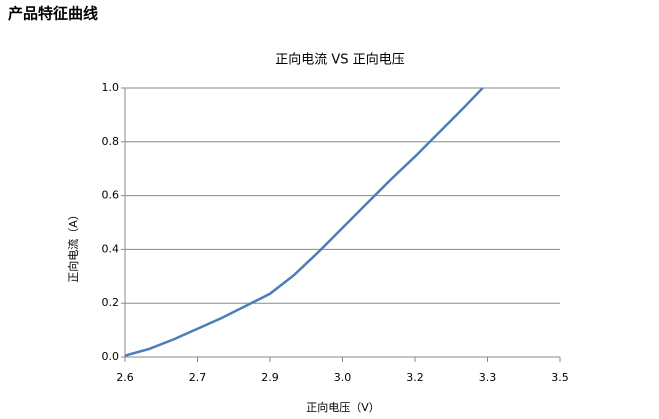  I want to click on x-tick-label: 3.0, so click(343, 377).